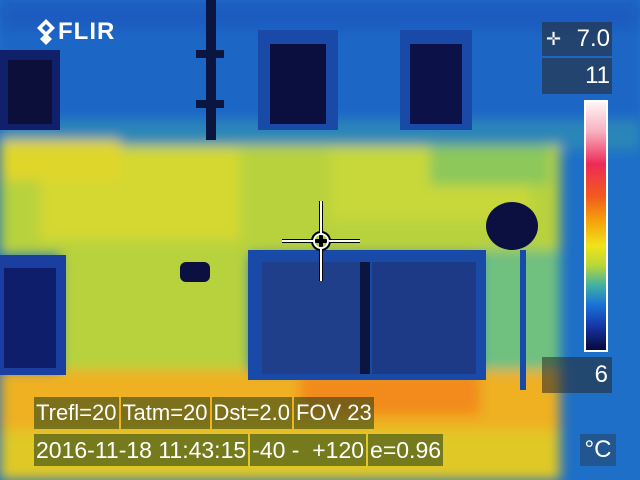 Image resolution: width=640 pixels, height=480 pixels. What do you see at coordinates (141, 450) in the screenshot?
I see `datetime: 2016-11-18 11:43:15` at bounding box center [141, 450].